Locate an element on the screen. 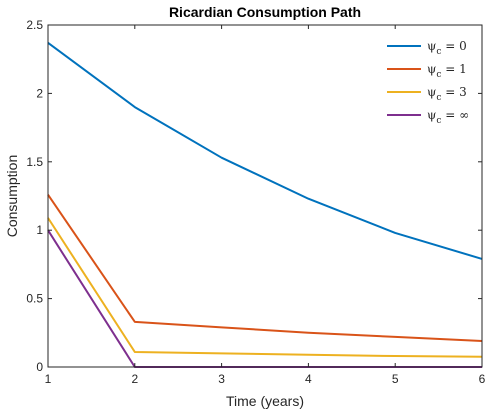 The width and height of the screenshot is (493, 410). y-tick-label: 2.5 is located at coordinates (34, 25).